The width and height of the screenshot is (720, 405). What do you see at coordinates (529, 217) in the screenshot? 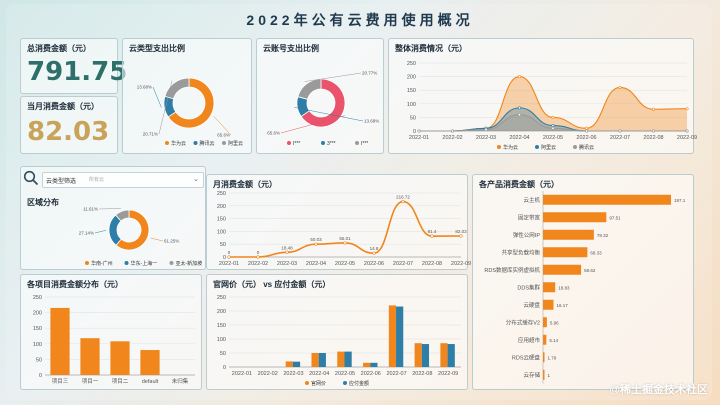
I see `y-tick-label: 固定带宽` at bounding box center [529, 217].